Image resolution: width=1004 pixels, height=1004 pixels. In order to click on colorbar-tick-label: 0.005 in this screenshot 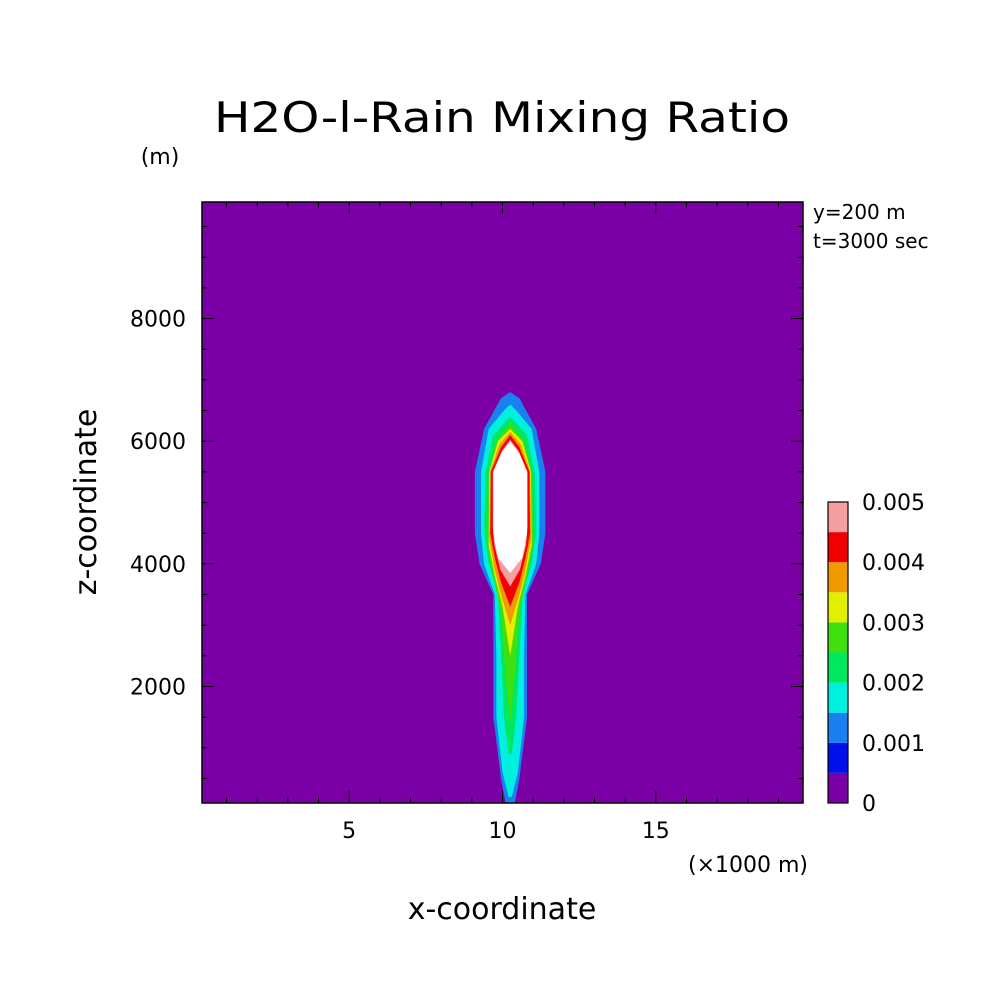, I will do `click(893, 503)`.